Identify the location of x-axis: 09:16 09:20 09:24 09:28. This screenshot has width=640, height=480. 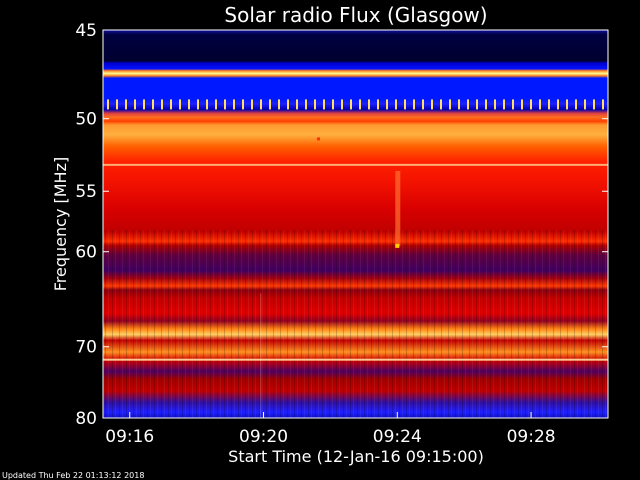
(330, 429).